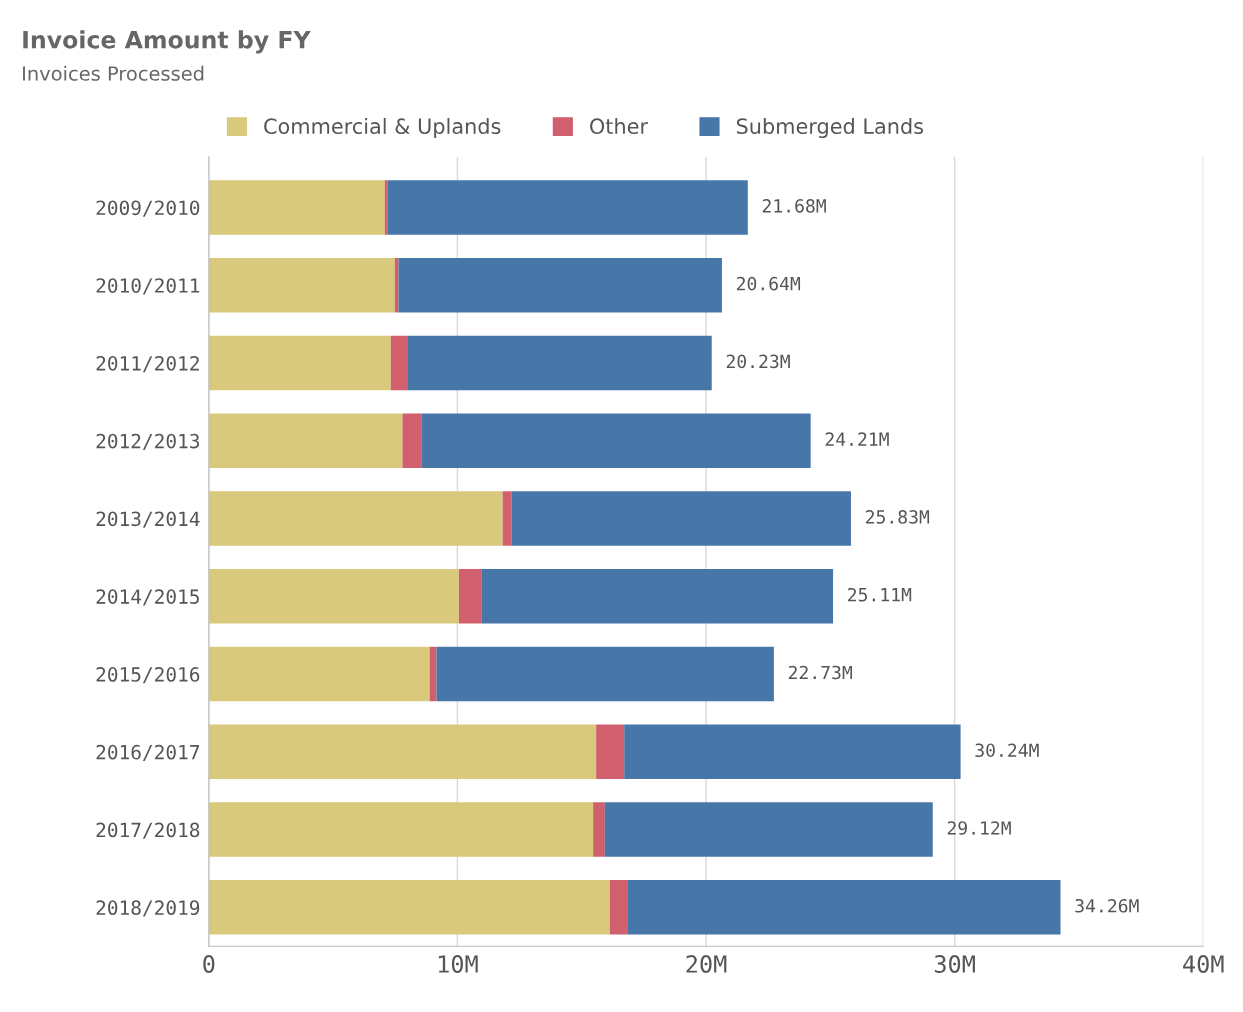 This screenshot has height=1012, width=1243. Describe the element at coordinates (880, 594) in the screenshot. I see `total-label: 25.11M` at that location.